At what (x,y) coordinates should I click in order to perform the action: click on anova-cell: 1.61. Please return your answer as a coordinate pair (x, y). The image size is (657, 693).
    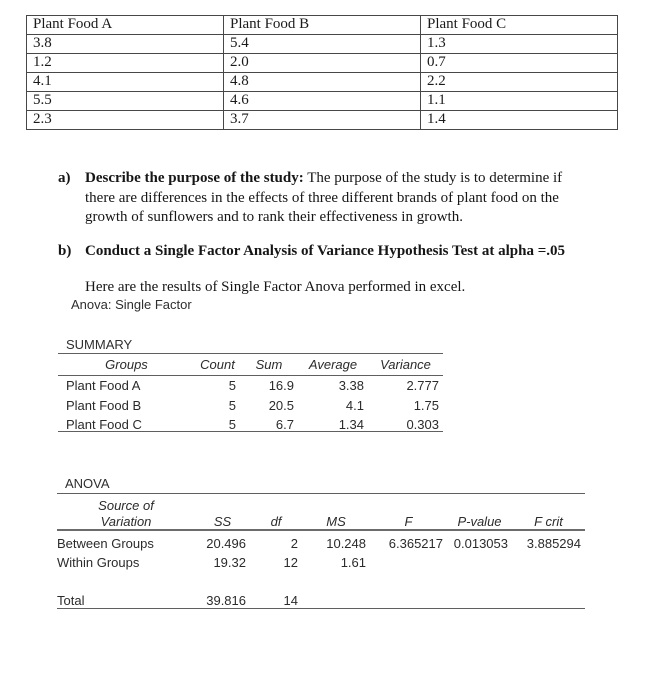
    Looking at the image, I should click on (353, 562).